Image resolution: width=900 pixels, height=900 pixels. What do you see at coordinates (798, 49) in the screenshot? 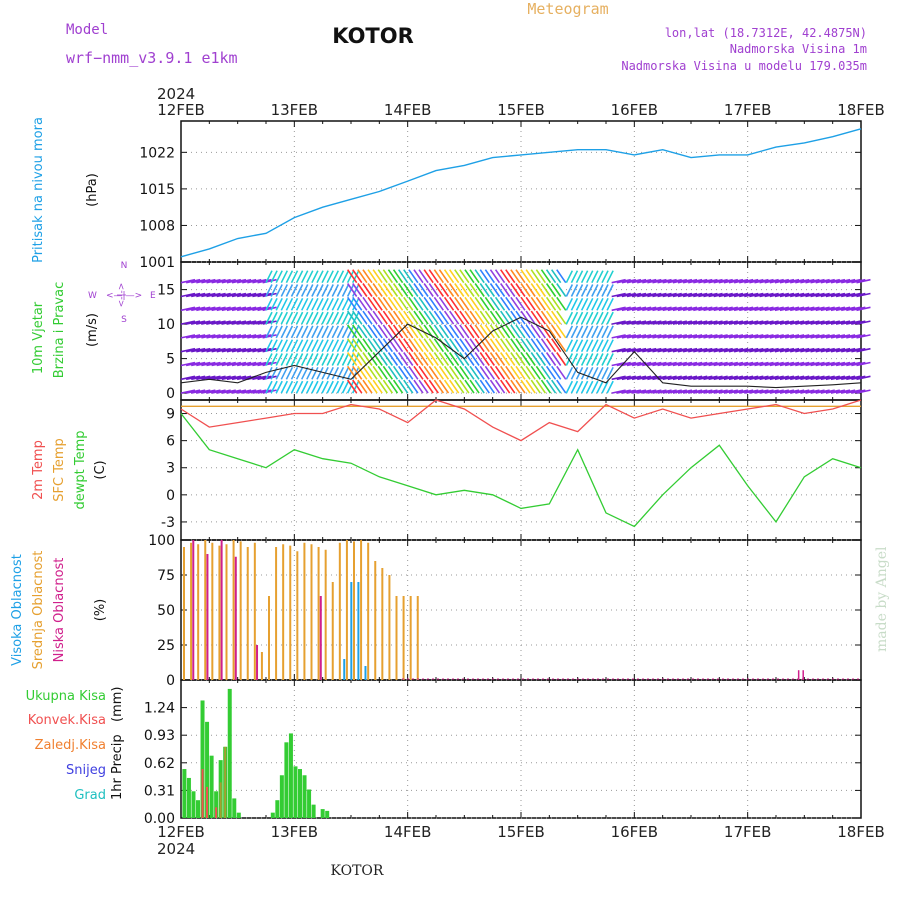
I see `elevation-label: Nadmorska Visina 1m` at bounding box center [798, 49].